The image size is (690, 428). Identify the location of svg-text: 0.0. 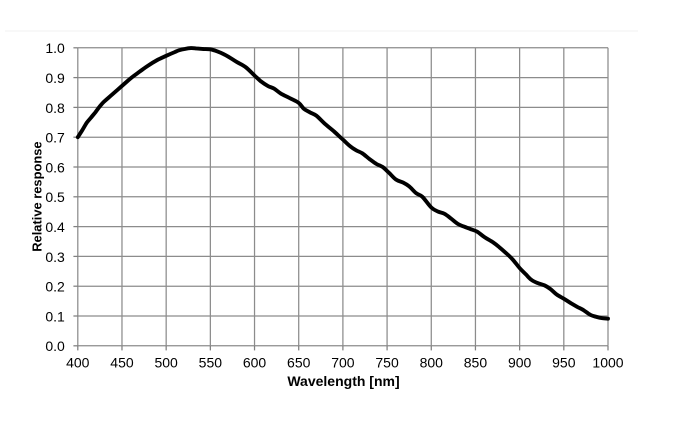
(55, 346).